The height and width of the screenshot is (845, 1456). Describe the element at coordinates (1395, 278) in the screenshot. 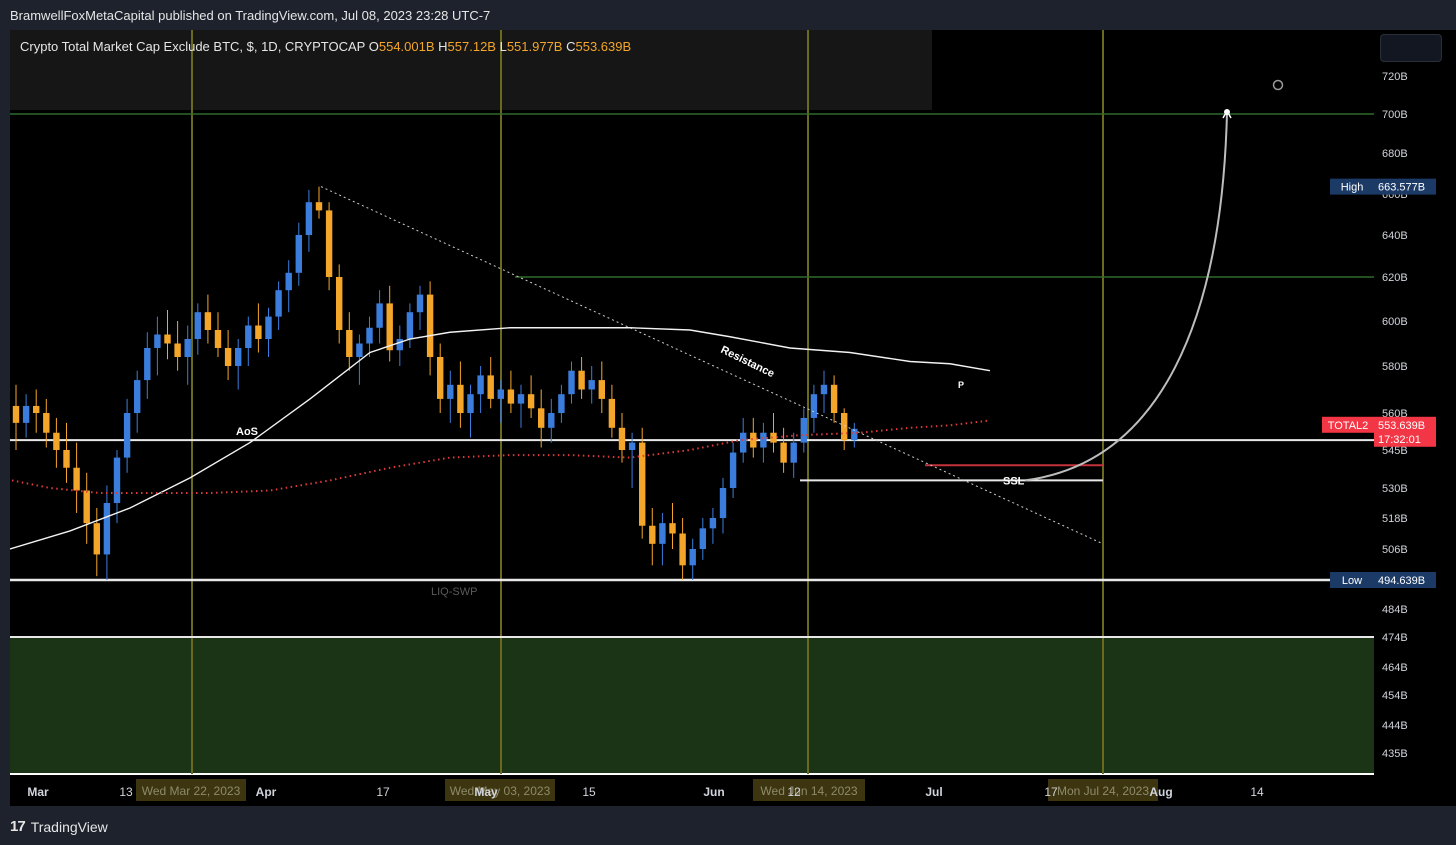

I see `price-tick-label: 620B` at that location.